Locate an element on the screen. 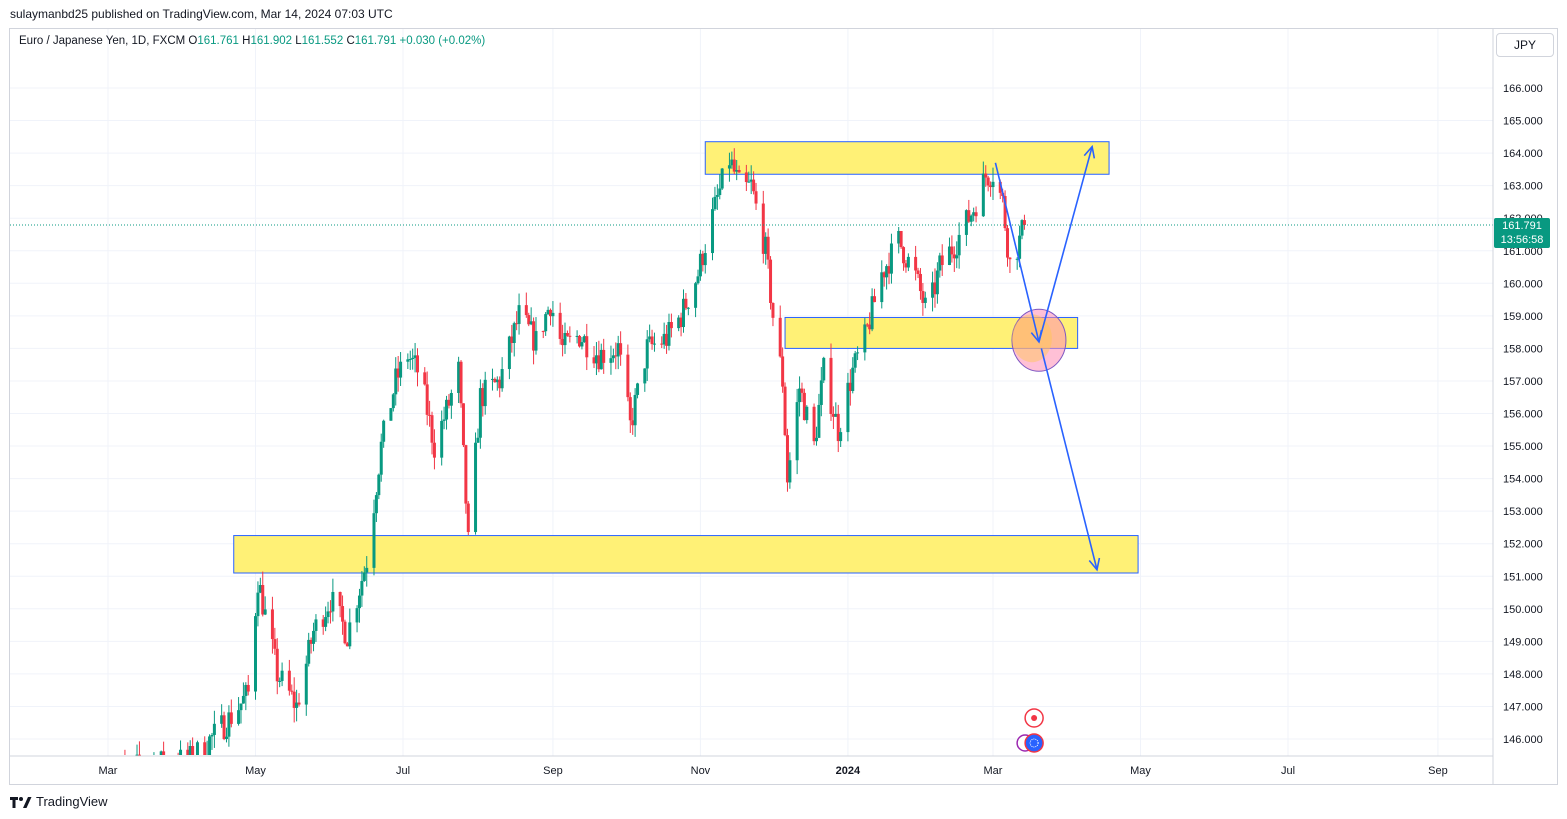 The height and width of the screenshot is (819, 1567). price-tick-label: 156.000 is located at coordinates (1523, 415).